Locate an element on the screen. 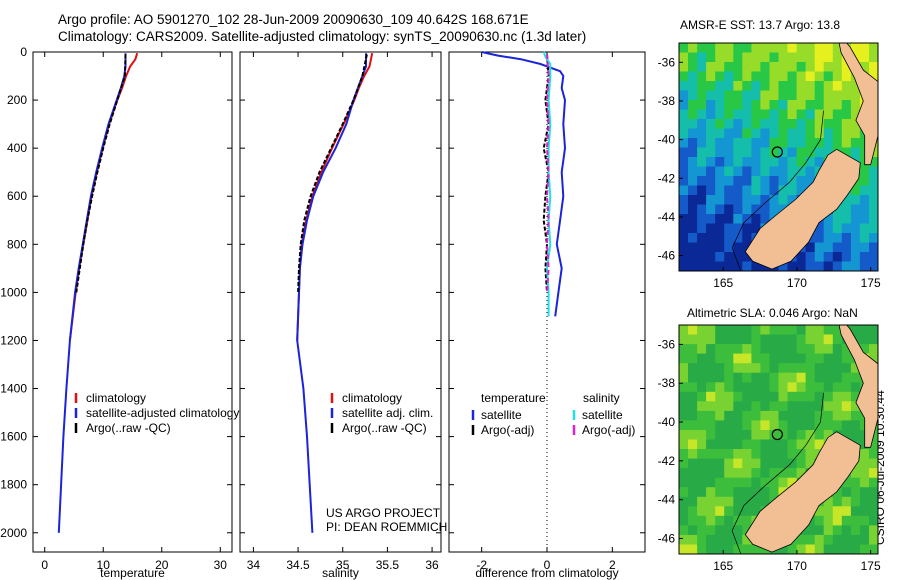 This screenshot has height=580, width=900. south-island-land is located at coordinates (802, 492).